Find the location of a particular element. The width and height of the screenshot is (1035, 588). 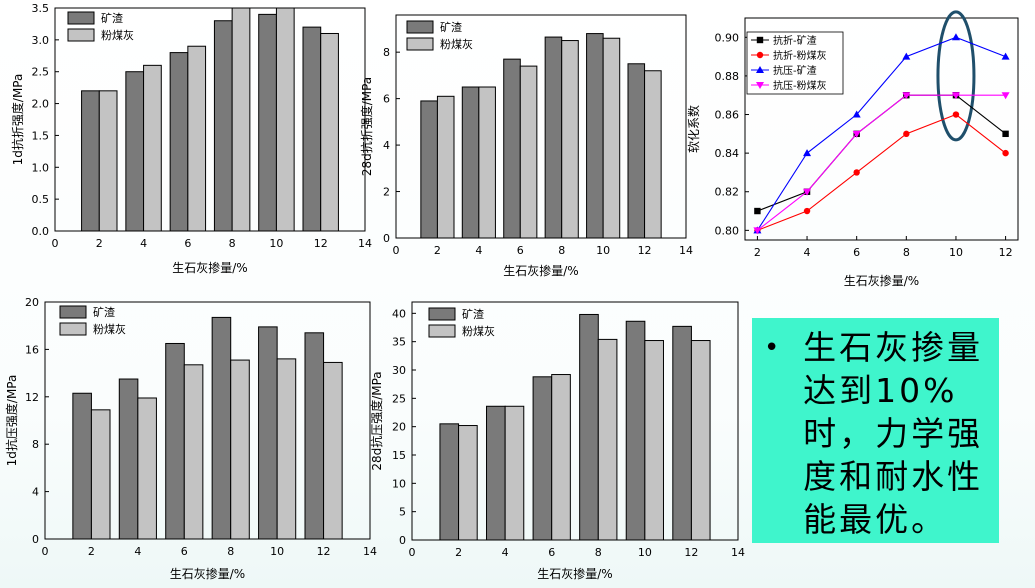

y-axis-label: 软化系数 is located at coordinates (693, 129).